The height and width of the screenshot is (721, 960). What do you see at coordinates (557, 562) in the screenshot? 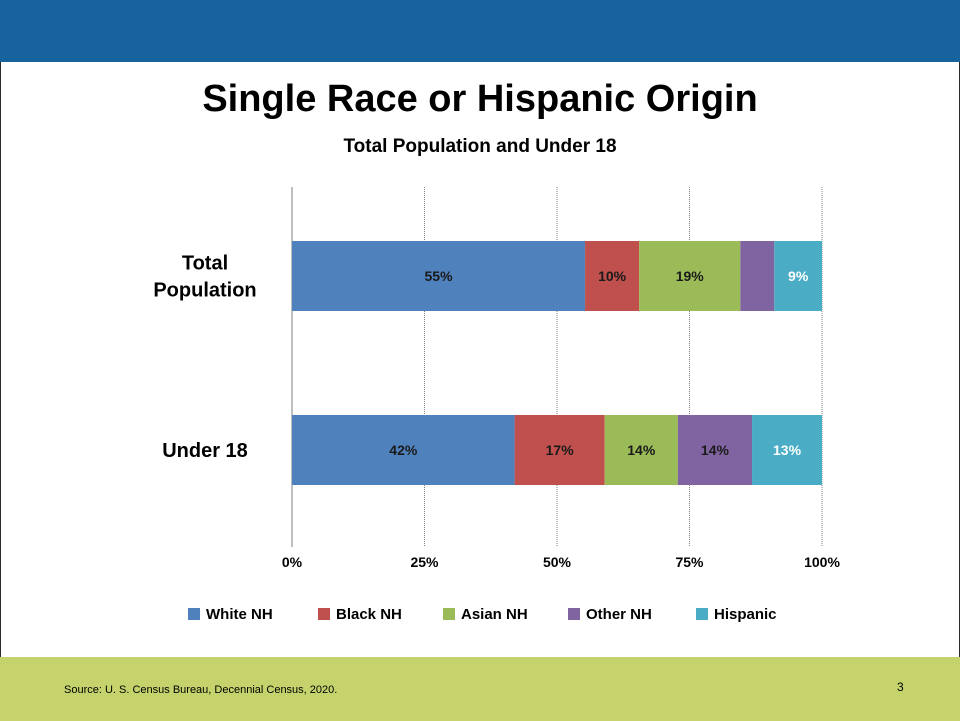
I see `x-tick-label: 50%` at bounding box center [557, 562].